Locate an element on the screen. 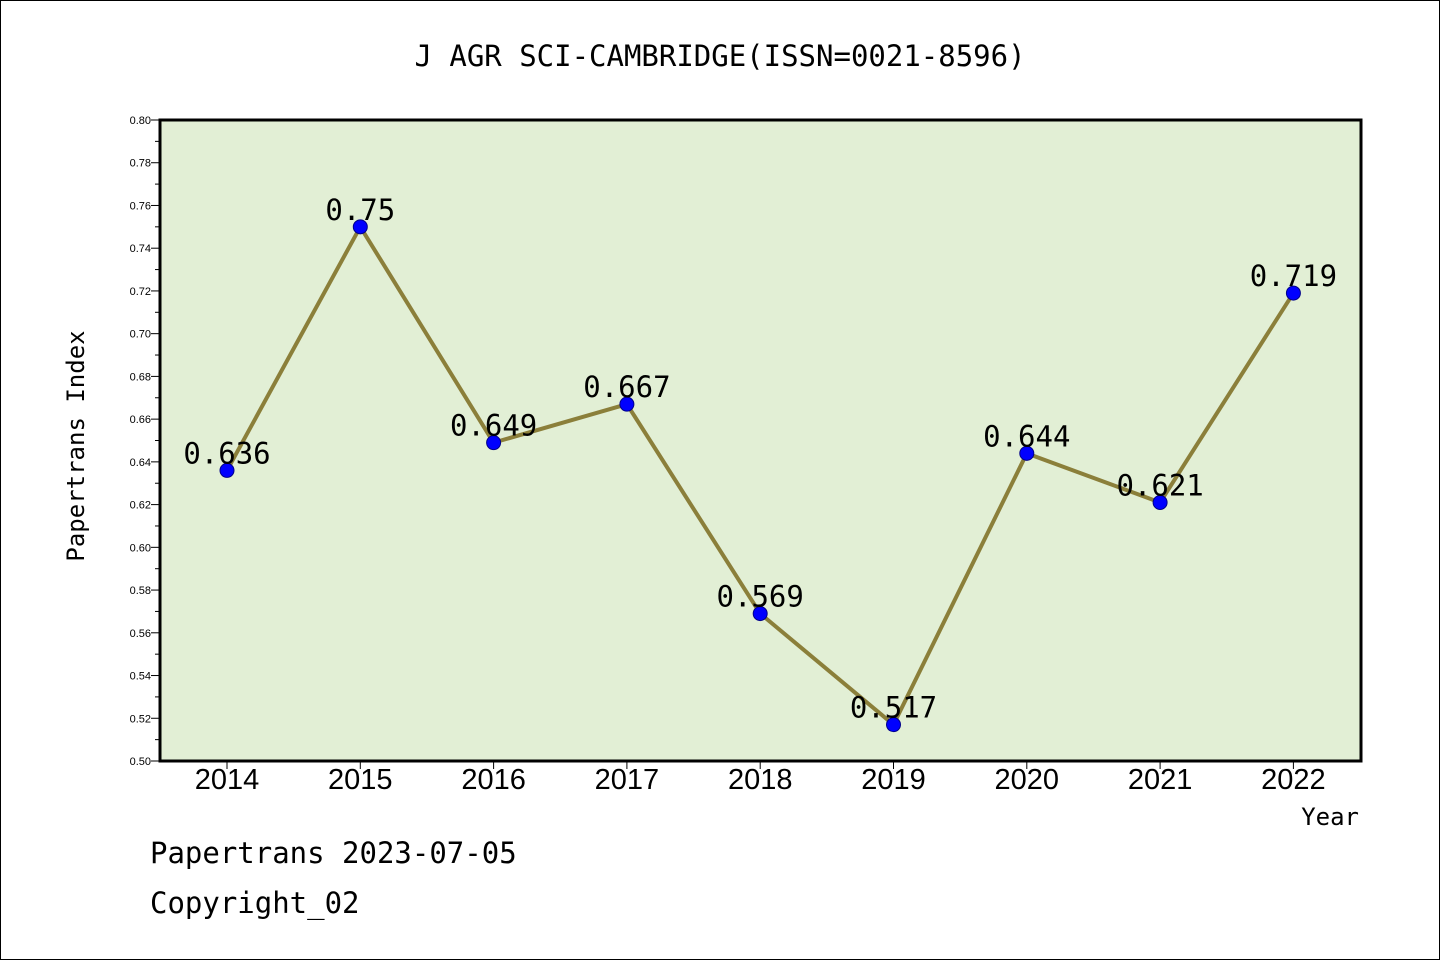 This screenshot has height=960, width=1440. x-tick-label: 2018 is located at coordinates (760, 780).